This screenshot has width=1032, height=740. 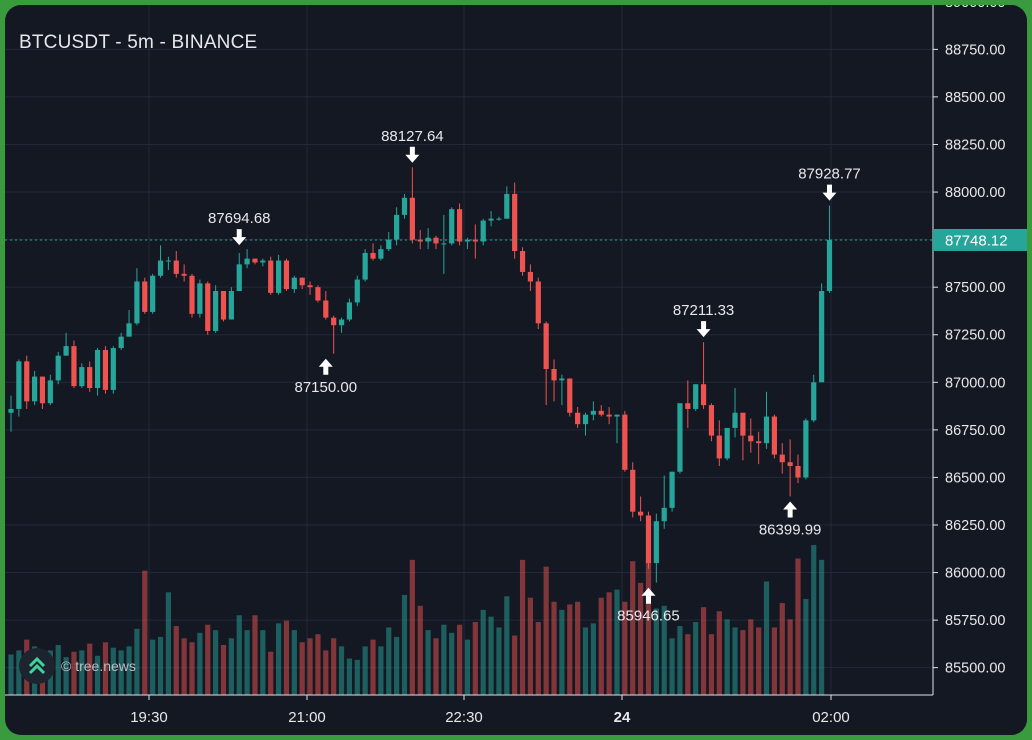 What do you see at coordinates (790, 529) in the screenshot?
I see `annotation-label: 86399.99` at bounding box center [790, 529].